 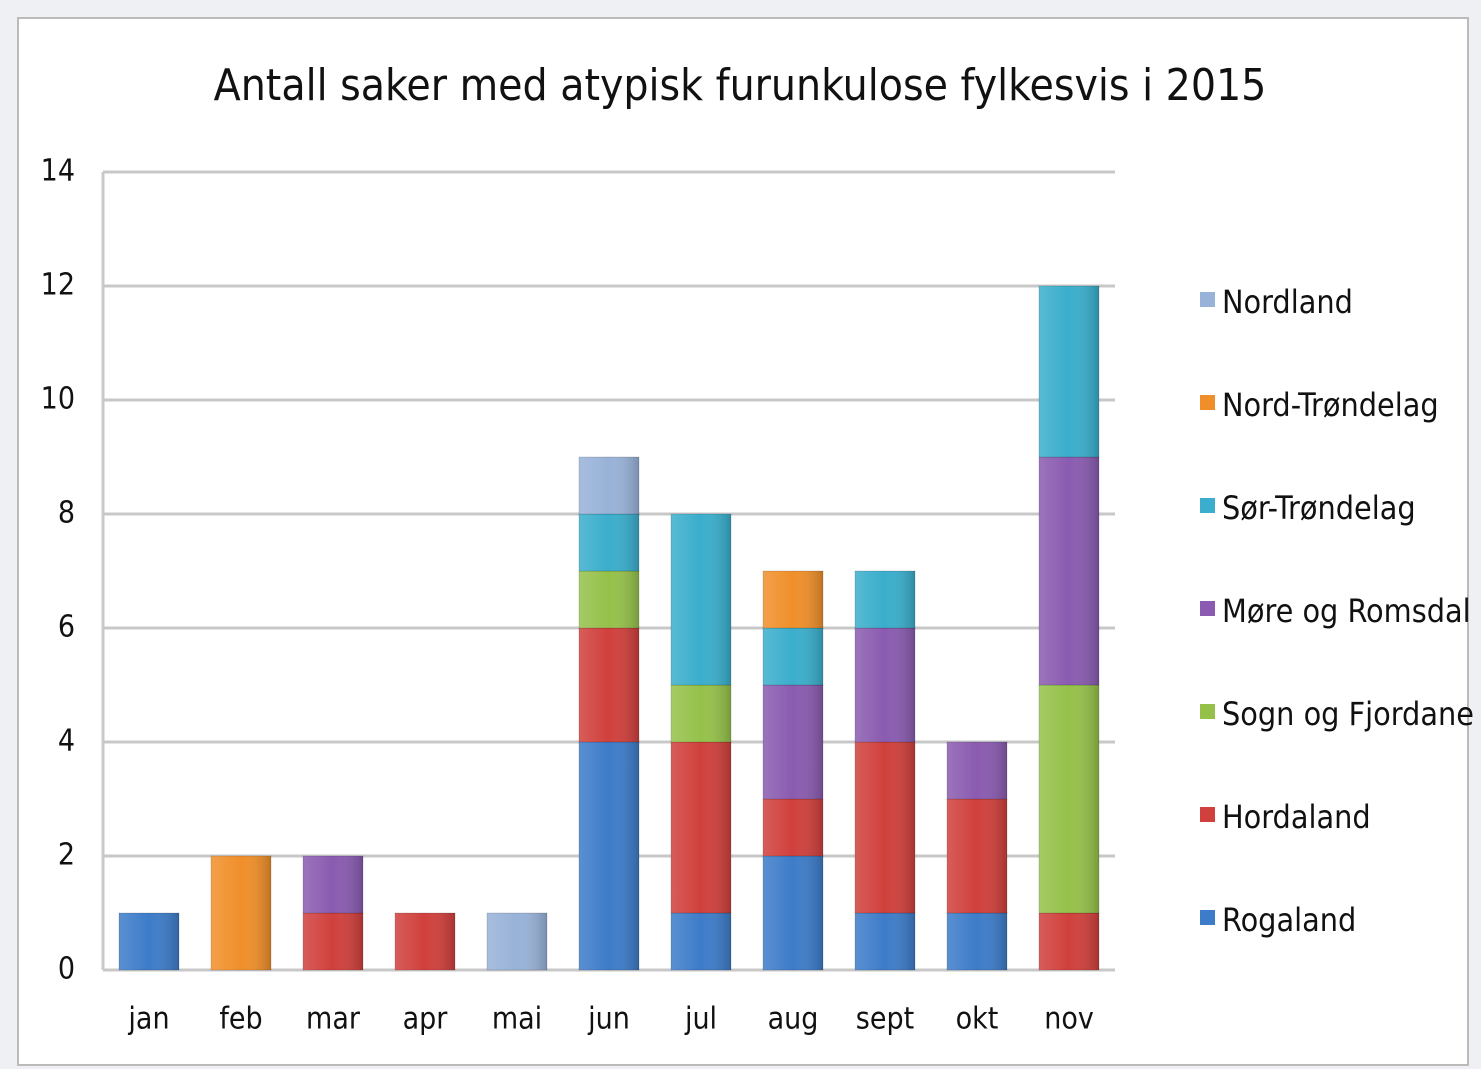 I want to click on x-tick-label: feb, so click(x=240, y=1019).